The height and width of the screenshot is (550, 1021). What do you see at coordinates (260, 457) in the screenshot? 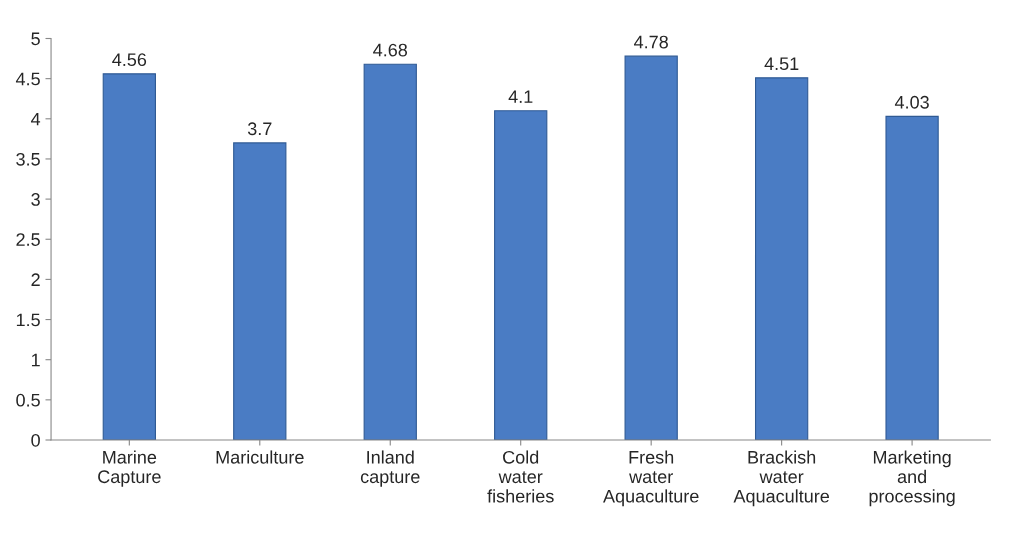
I see `x-tick-label: Mariculture` at bounding box center [260, 457].